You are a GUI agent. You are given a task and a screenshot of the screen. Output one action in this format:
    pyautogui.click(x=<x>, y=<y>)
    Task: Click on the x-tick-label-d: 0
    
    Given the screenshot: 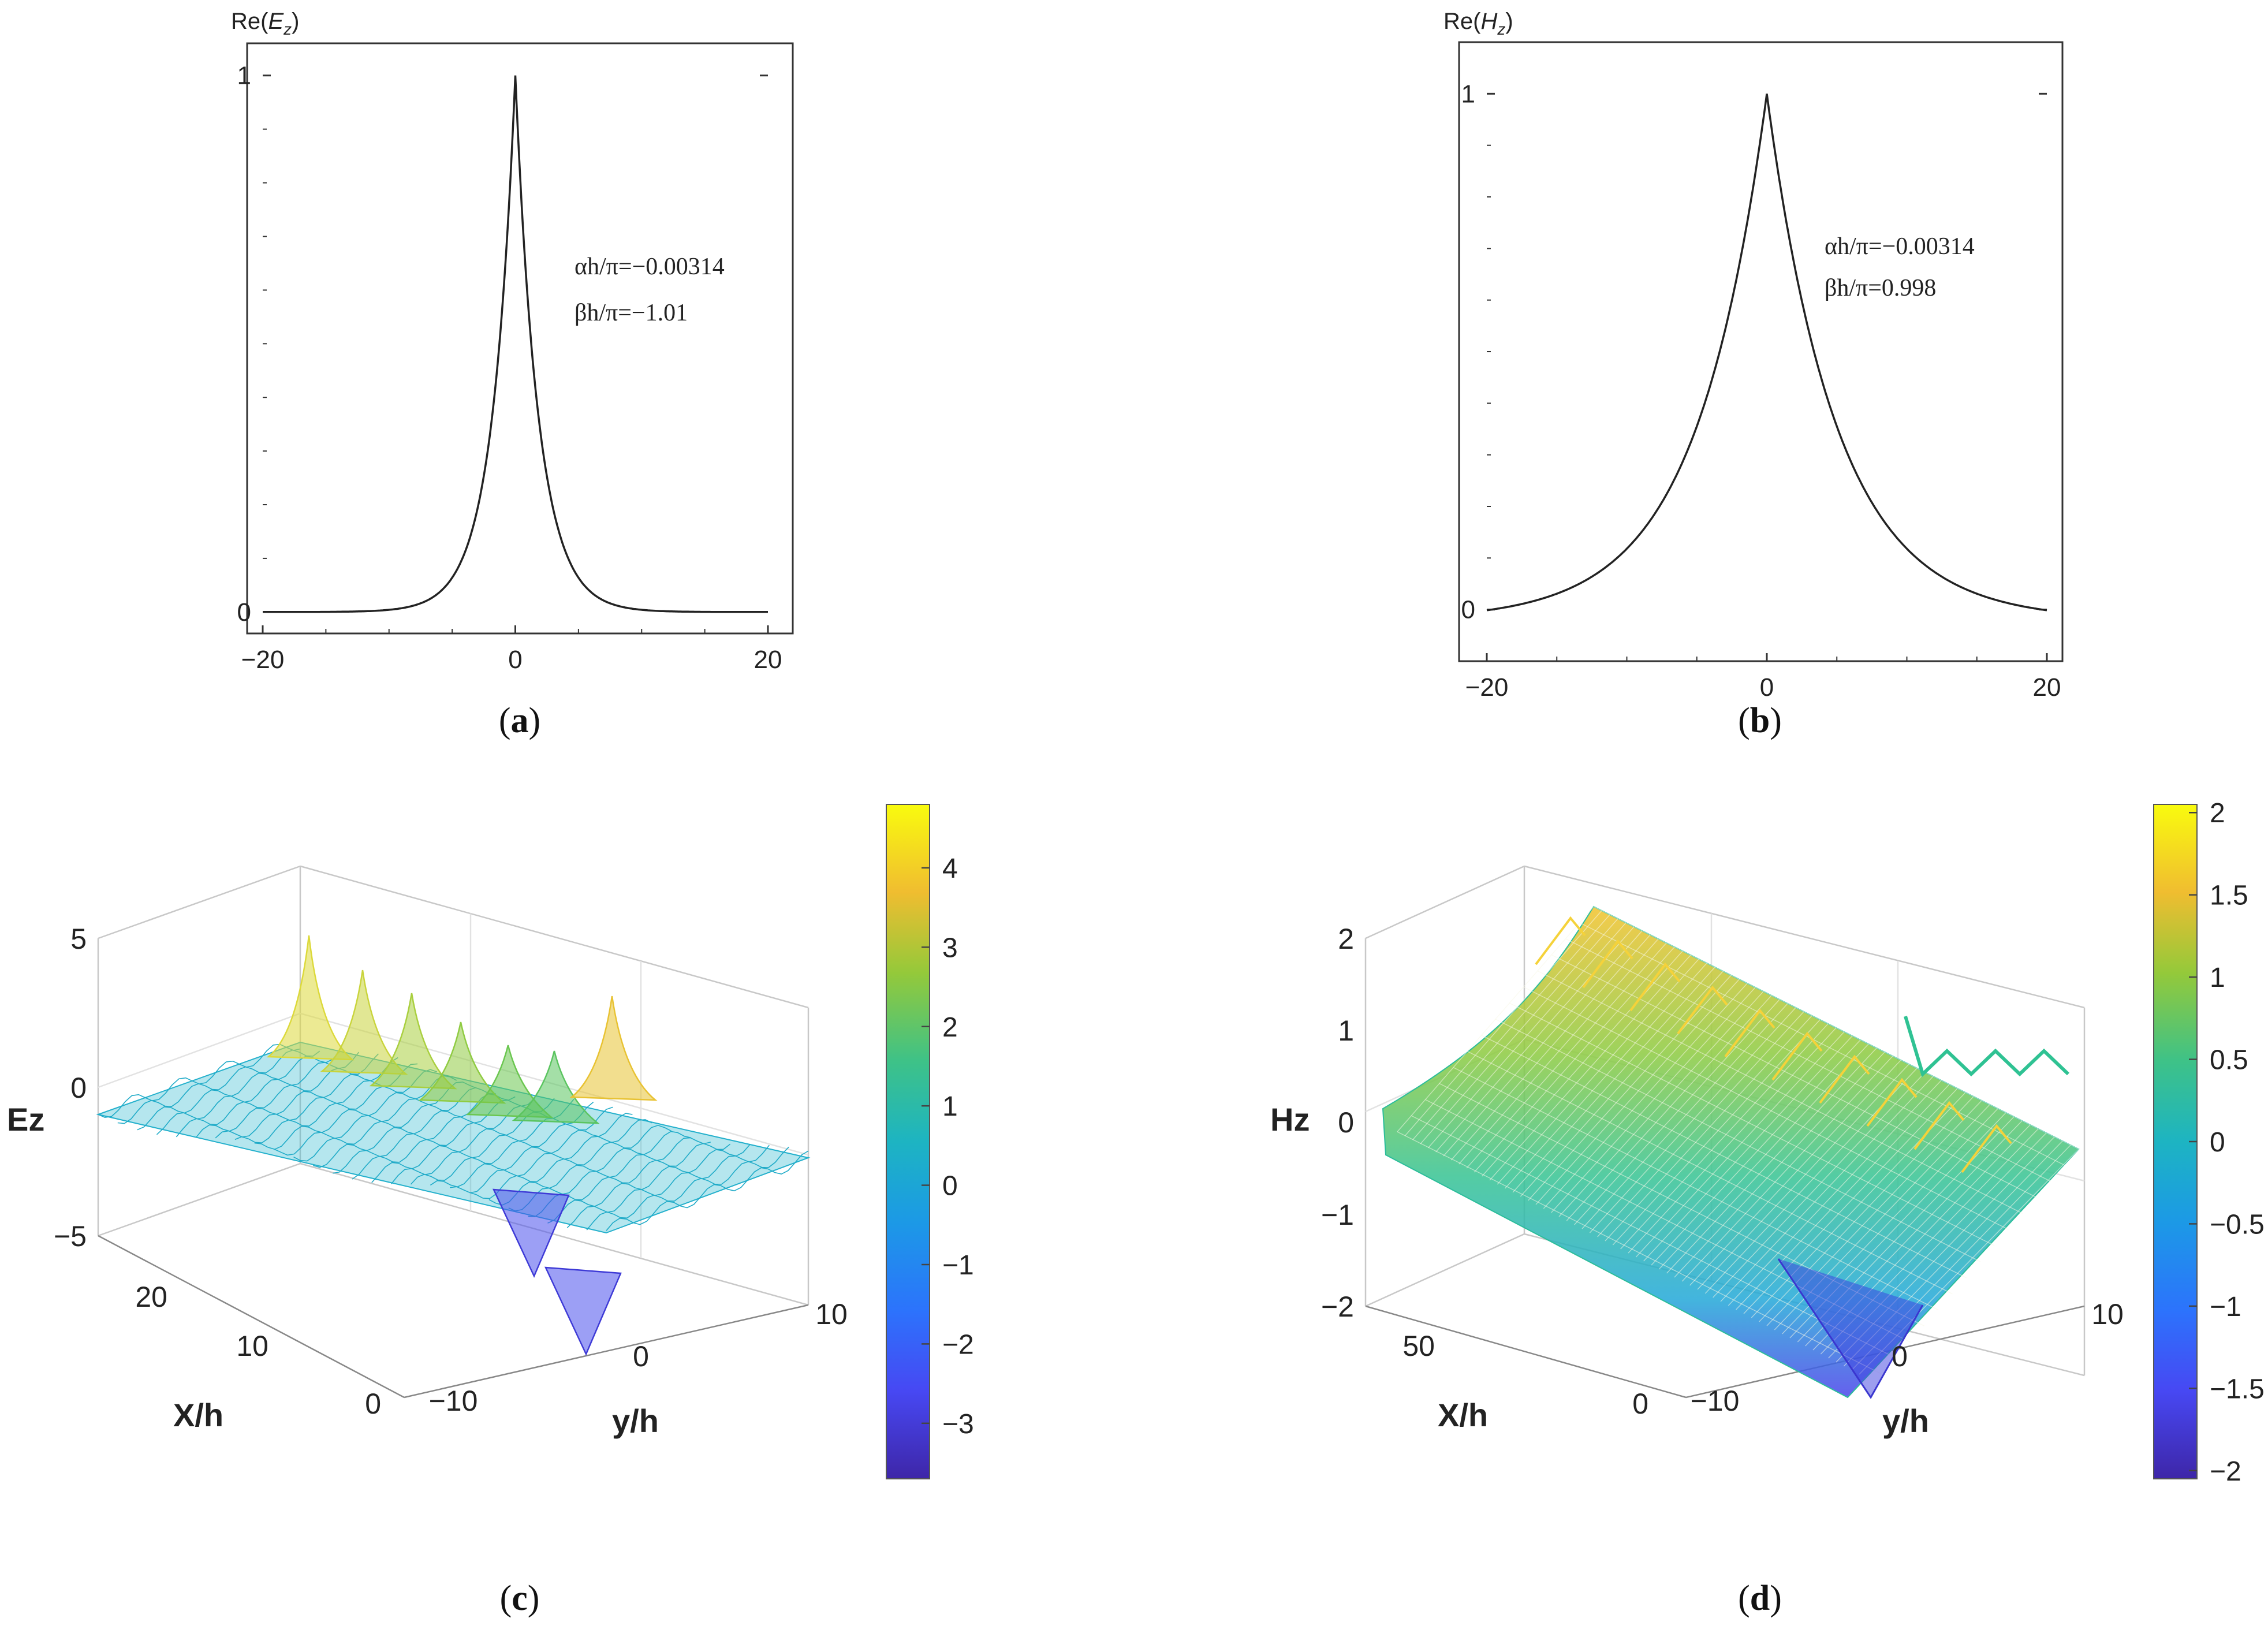 What is the action you would take?
    pyautogui.click(x=1640, y=1404)
    